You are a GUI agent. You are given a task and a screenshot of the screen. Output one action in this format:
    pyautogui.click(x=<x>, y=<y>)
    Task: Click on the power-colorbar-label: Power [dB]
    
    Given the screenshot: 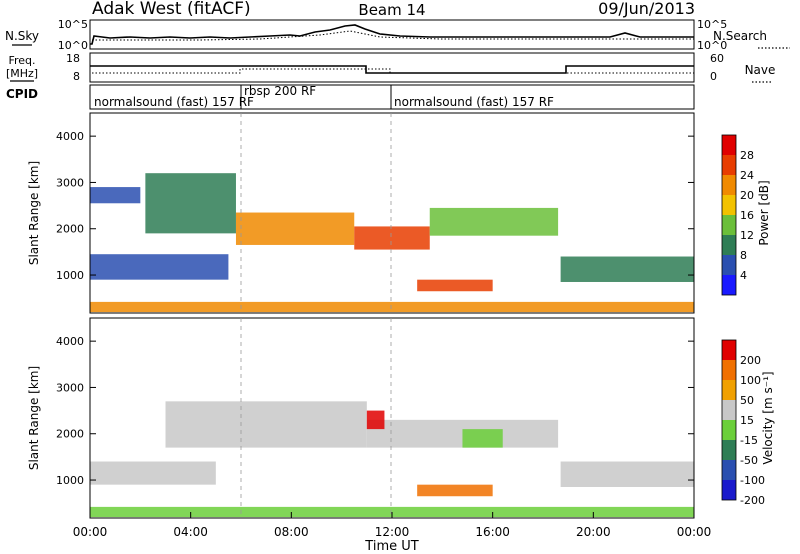 What is the action you would take?
    pyautogui.click(x=764, y=212)
    